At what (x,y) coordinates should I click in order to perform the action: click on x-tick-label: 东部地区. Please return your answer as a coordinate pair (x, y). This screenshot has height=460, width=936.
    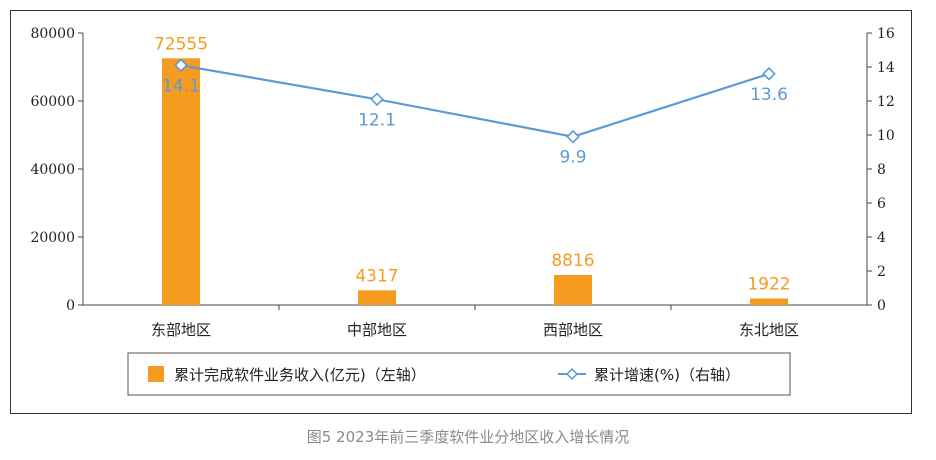
    Looking at the image, I should click on (181, 330).